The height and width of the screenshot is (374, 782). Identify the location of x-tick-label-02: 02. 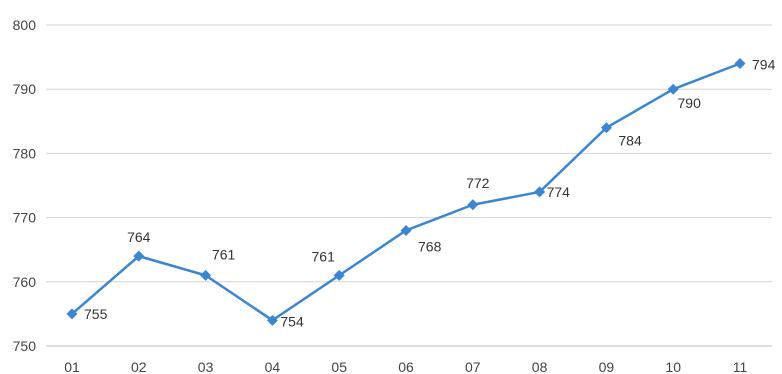
(139, 366).